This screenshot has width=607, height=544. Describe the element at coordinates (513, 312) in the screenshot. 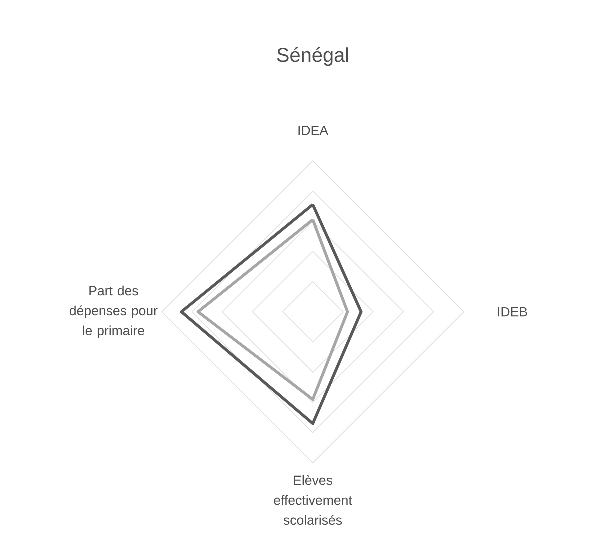

I see `spoke-label: IDEB` at that location.